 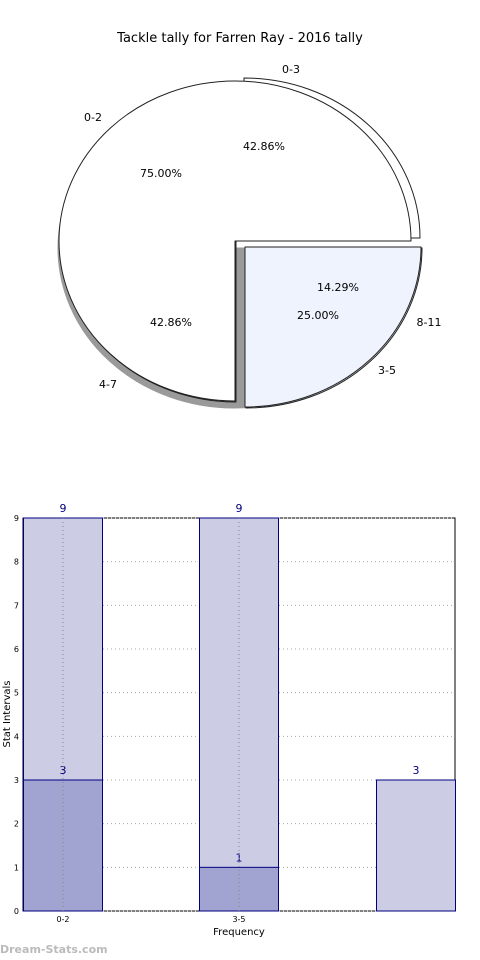 What do you see at coordinates (16, 562) in the screenshot?
I see `y-tick-label: 8` at bounding box center [16, 562].